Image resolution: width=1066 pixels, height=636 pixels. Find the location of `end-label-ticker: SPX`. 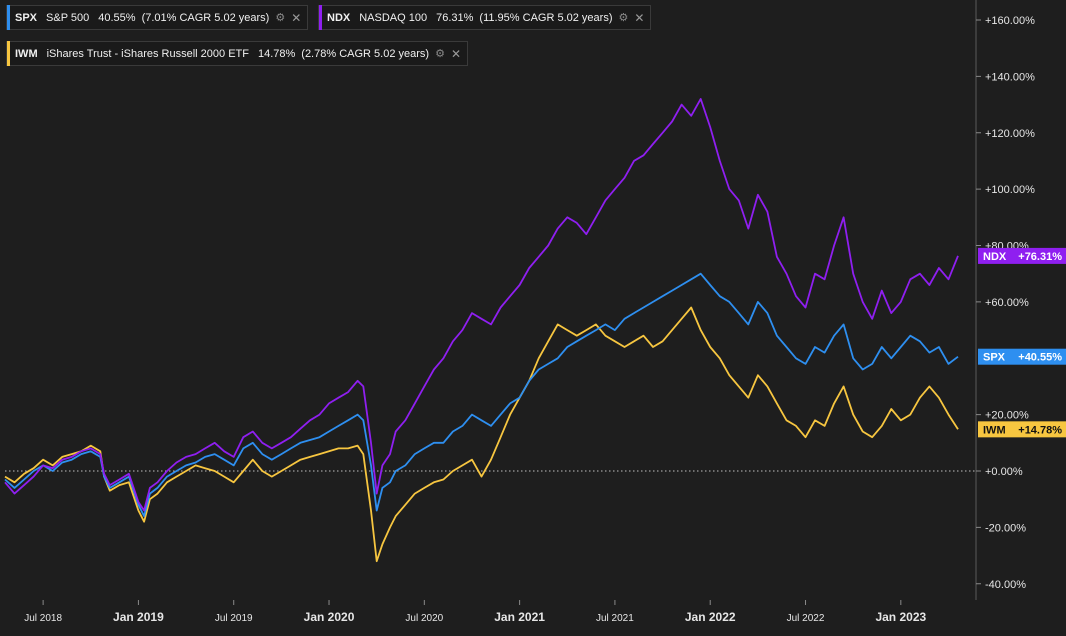

end-label-ticker: SPX is located at coordinates (994, 358).